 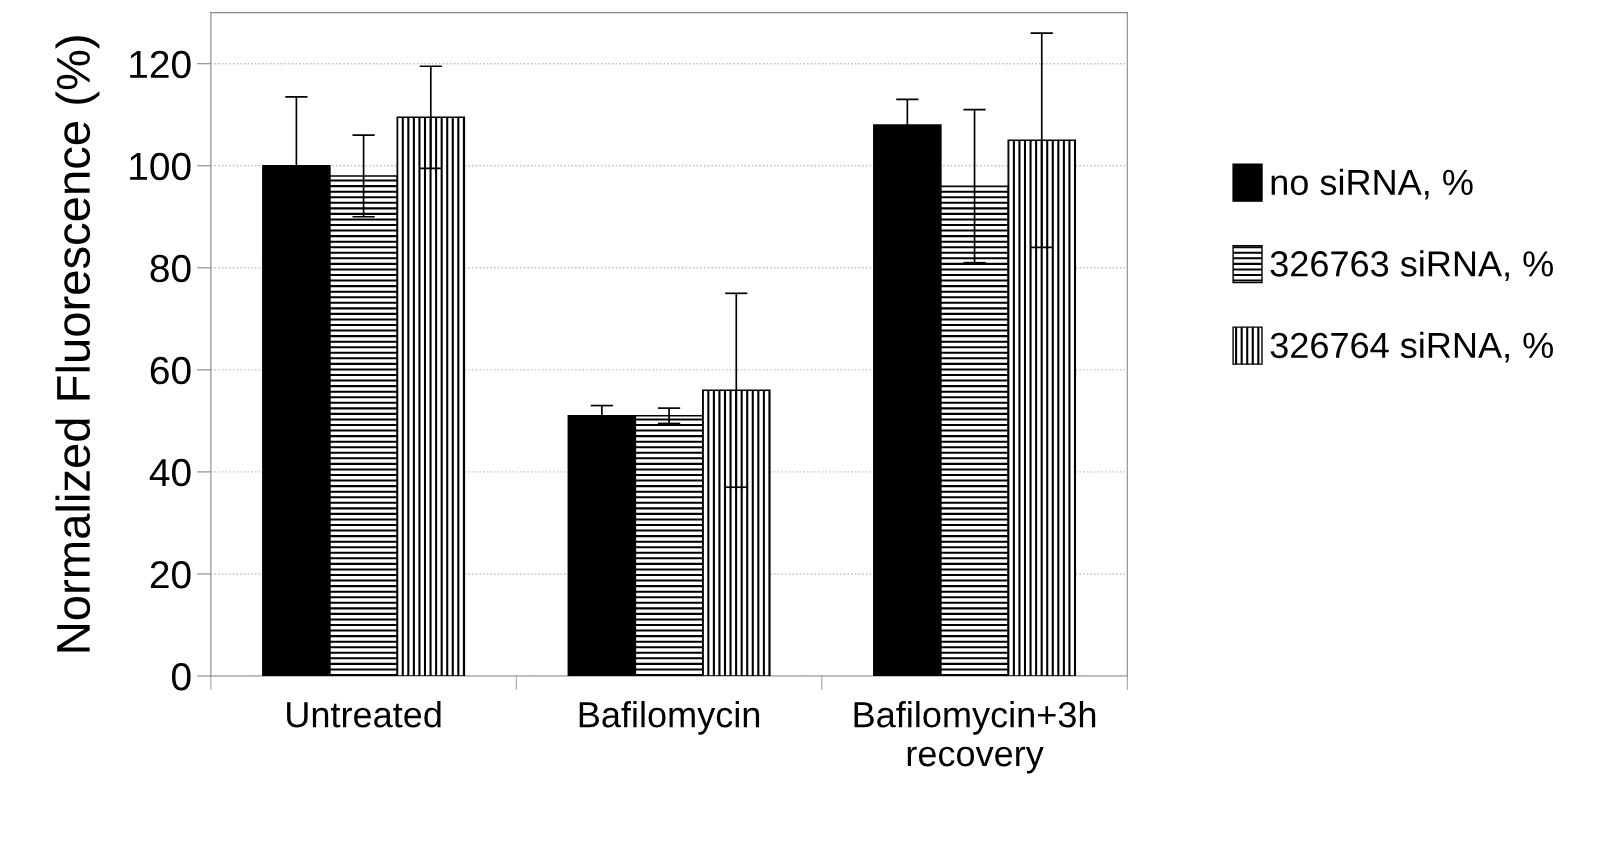 I want to click on y-tick-label: 120, so click(x=160, y=64).